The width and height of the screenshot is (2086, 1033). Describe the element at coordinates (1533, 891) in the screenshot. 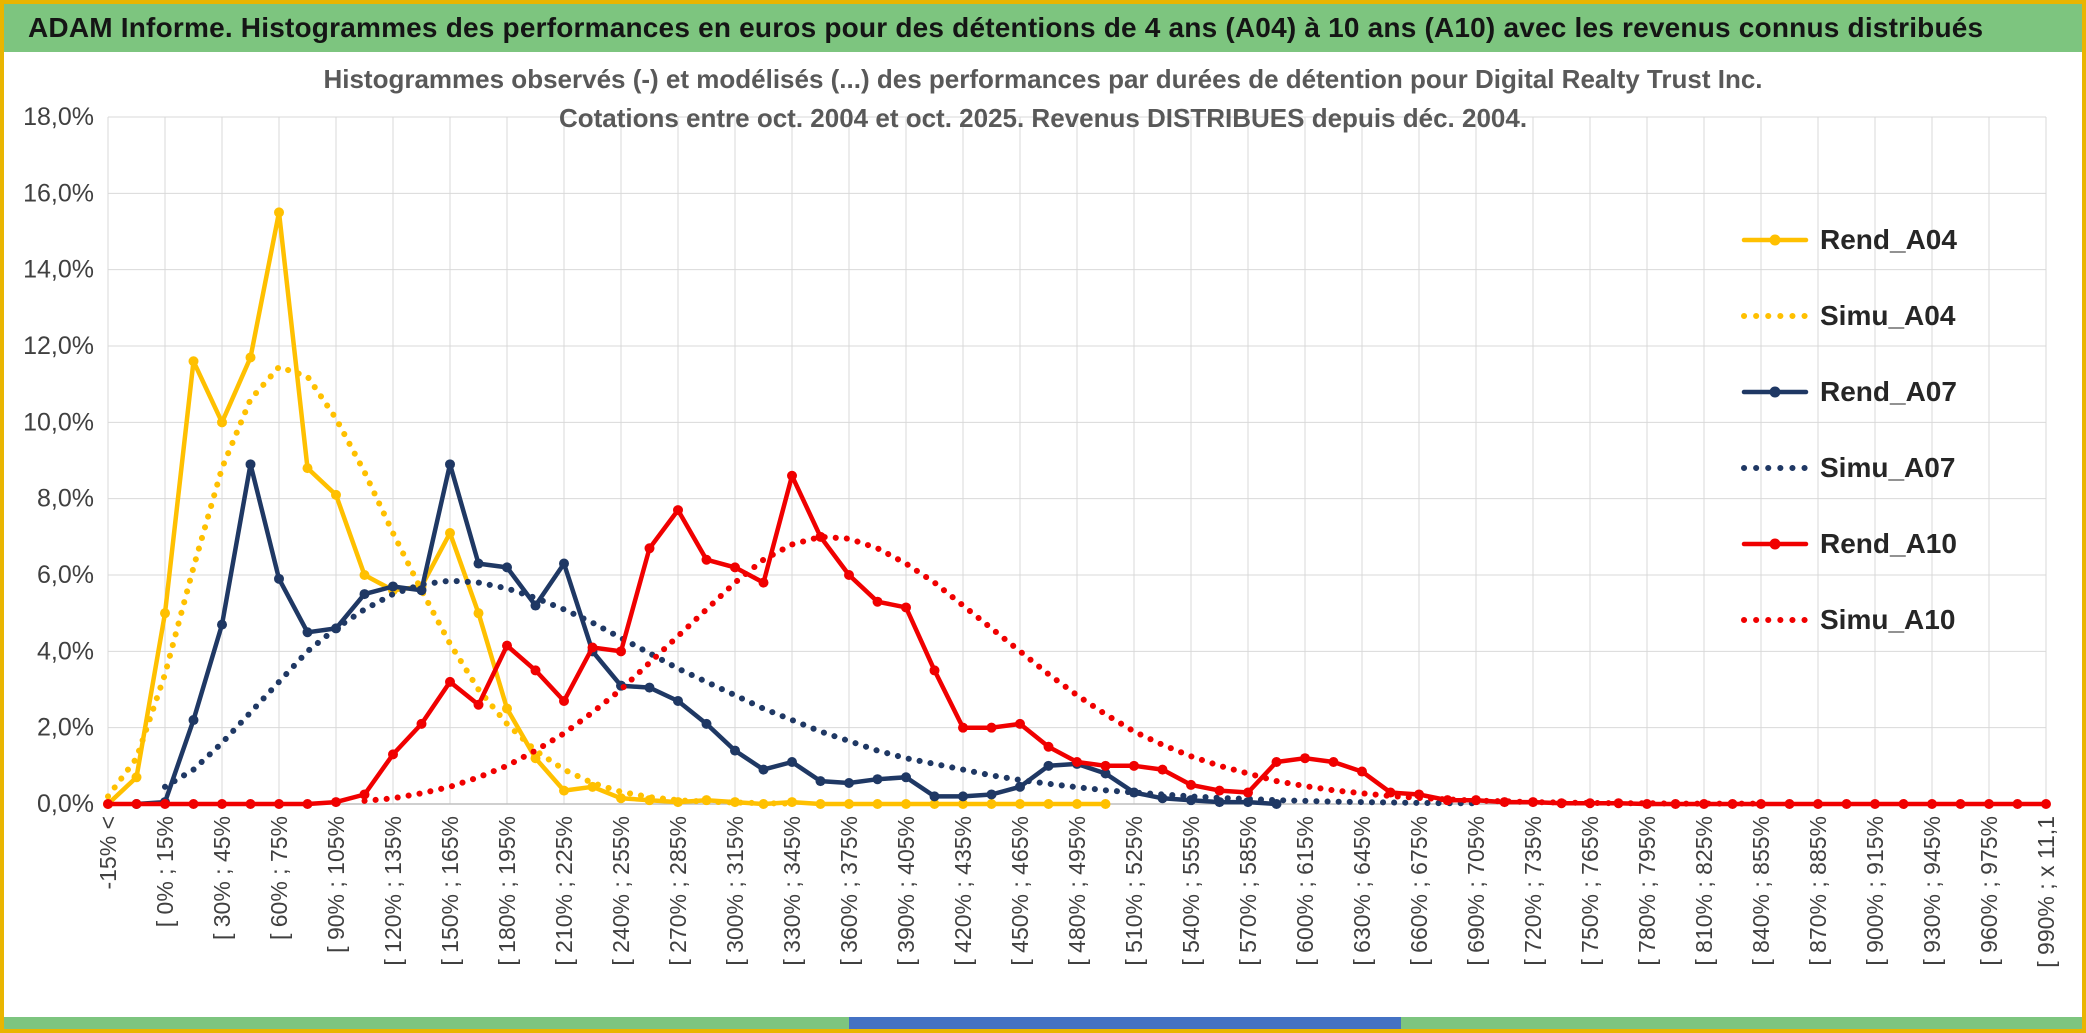

I see `svg-text: [ 720% ; 735%` at that location.